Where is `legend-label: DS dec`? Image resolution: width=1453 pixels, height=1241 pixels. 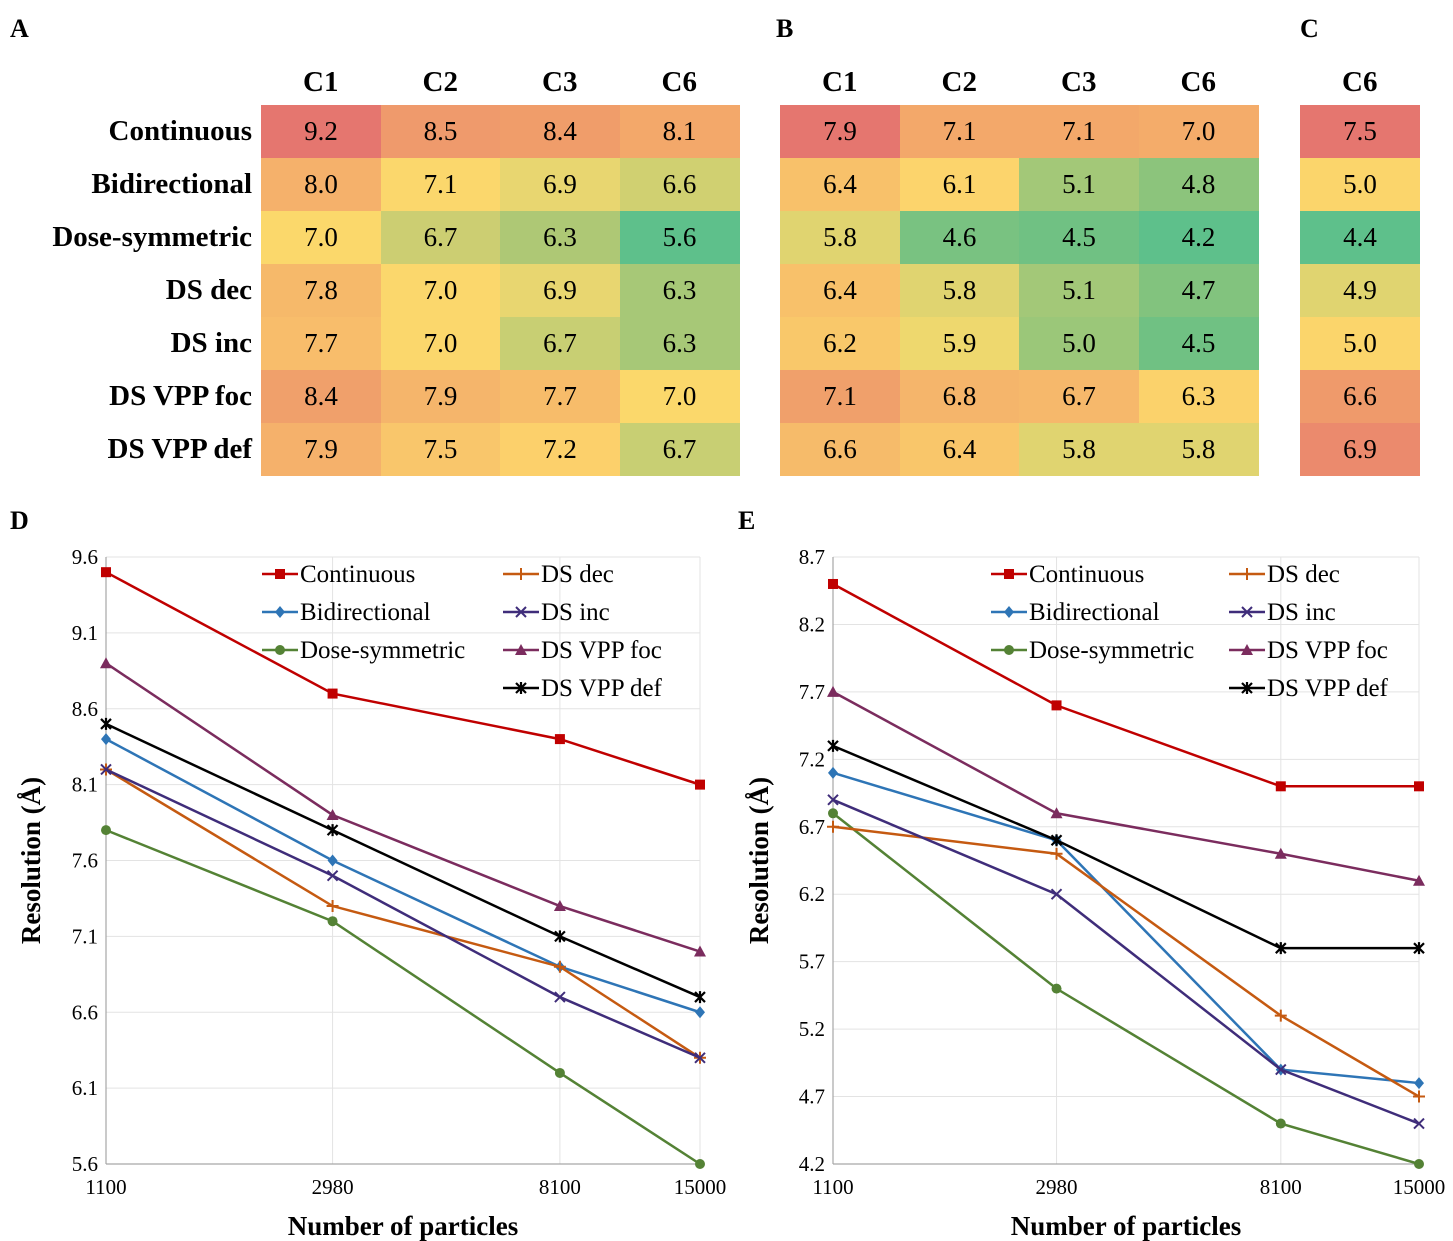
legend-label: DS dec is located at coordinates (577, 574).